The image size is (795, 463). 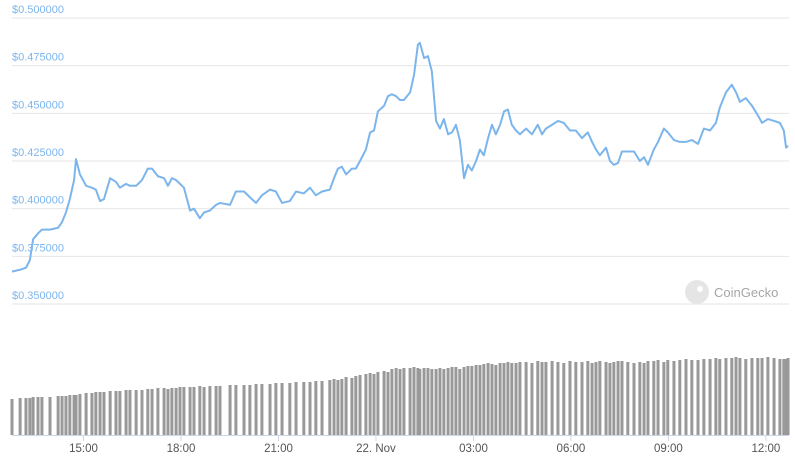 What do you see at coordinates (38, 248) in the screenshot?
I see `y-tick-label: $0.375000` at bounding box center [38, 248].